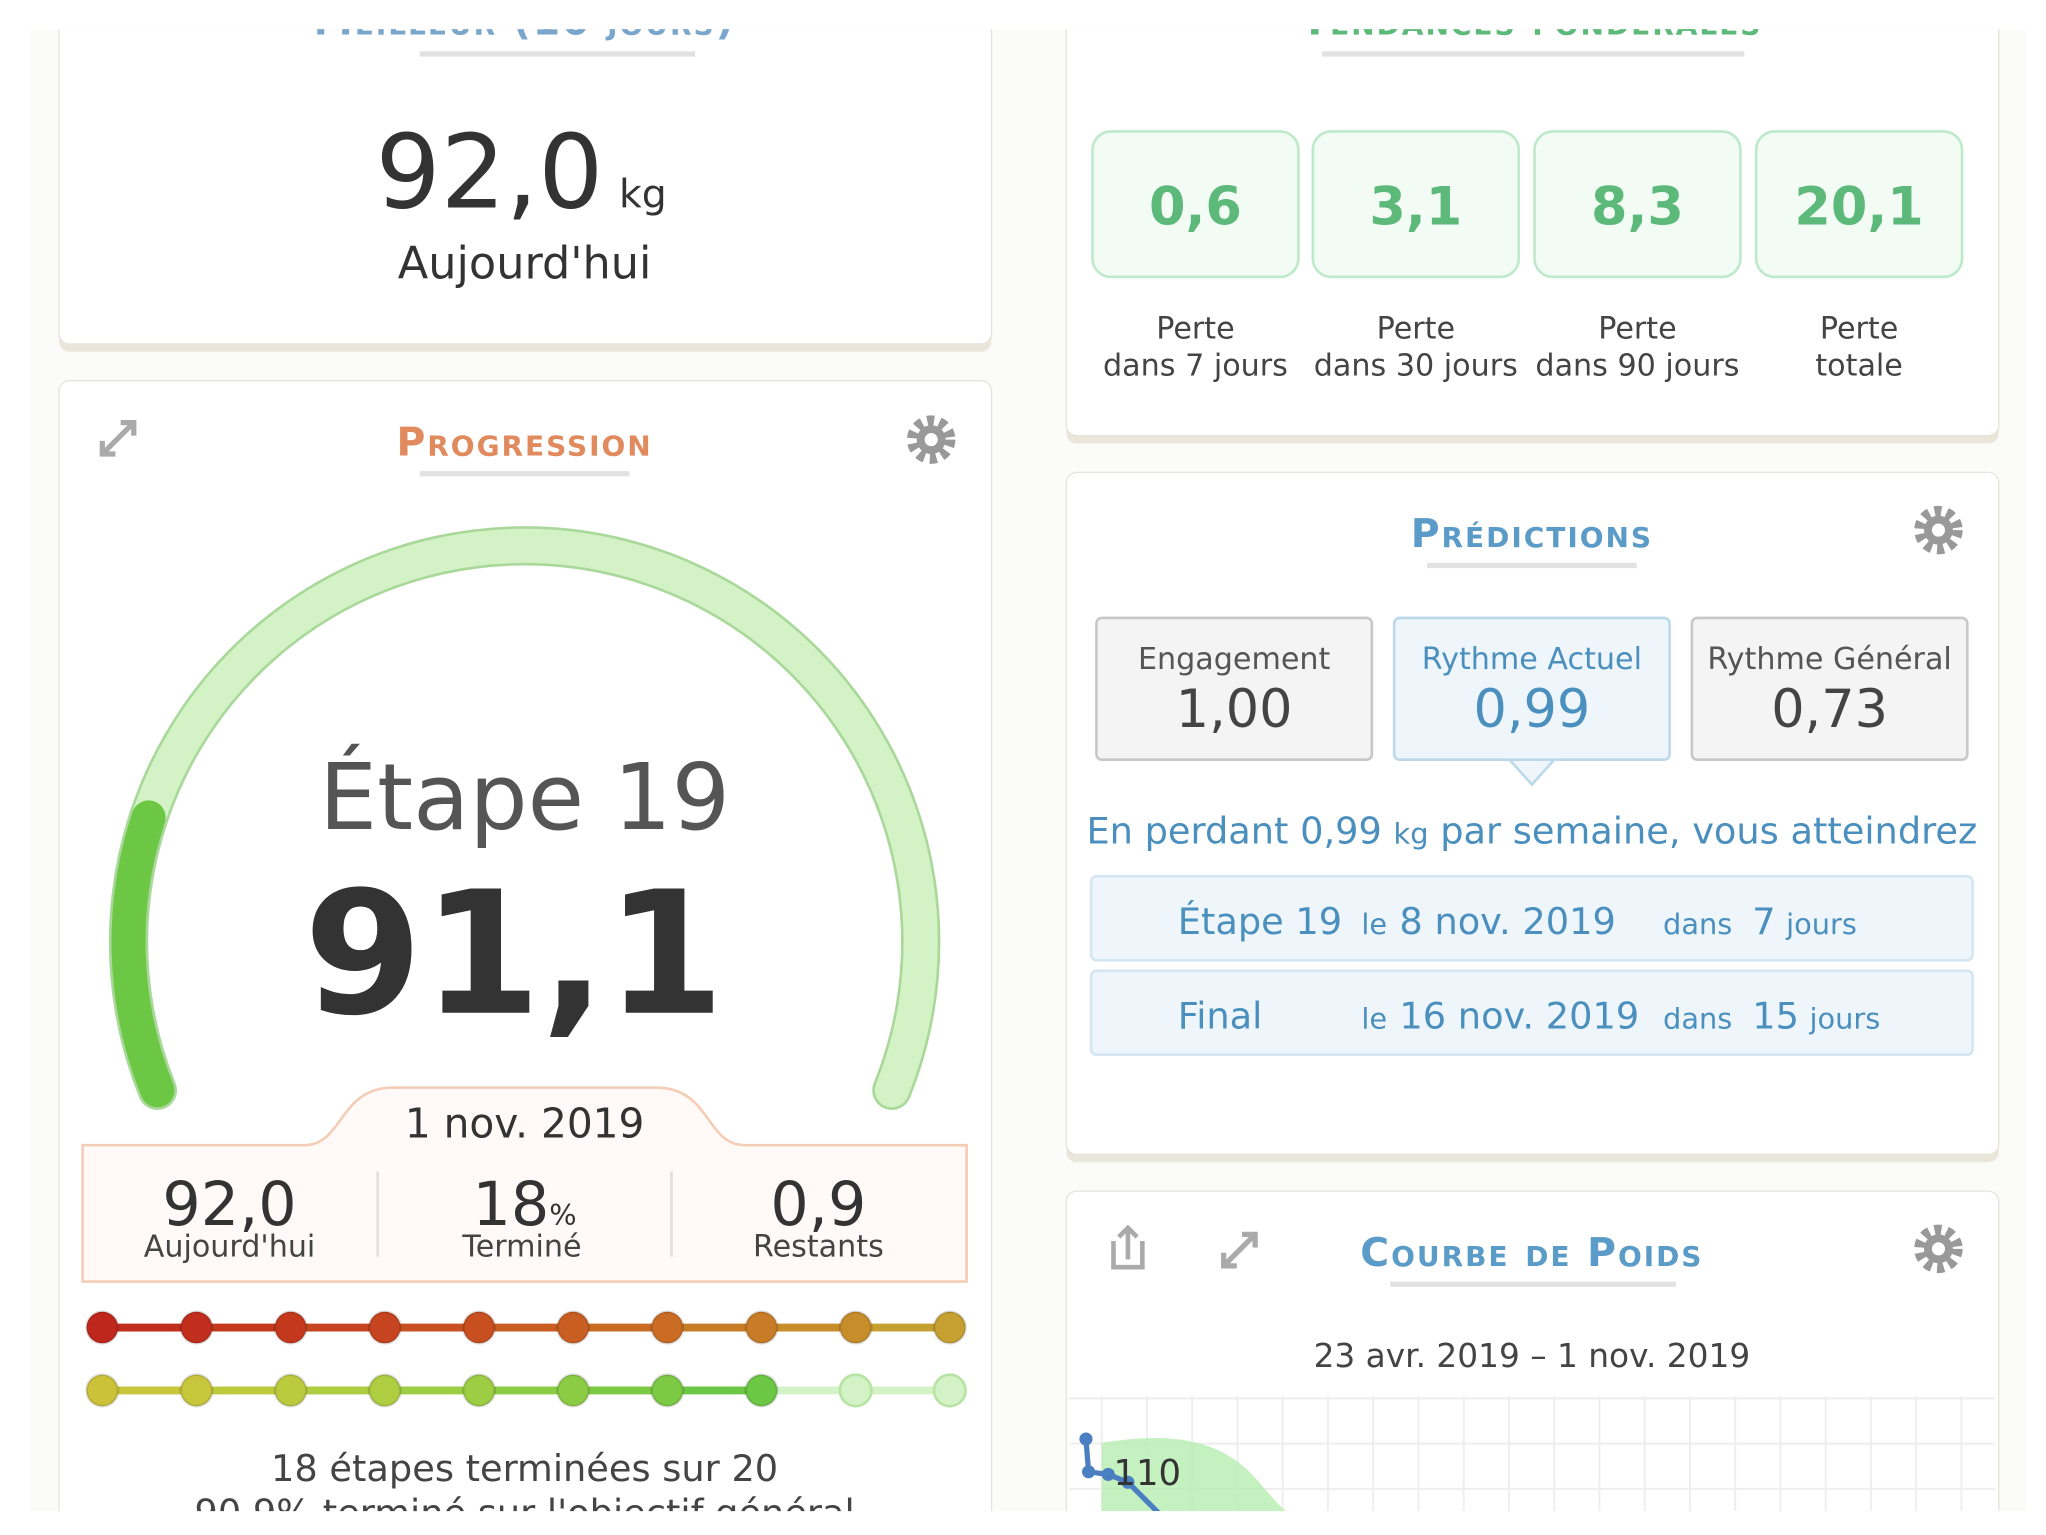 This screenshot has width=2046, height=1535. Describe the element at coordinates (143, 954) in the screenshot. I see `gauge-progress` at that location.